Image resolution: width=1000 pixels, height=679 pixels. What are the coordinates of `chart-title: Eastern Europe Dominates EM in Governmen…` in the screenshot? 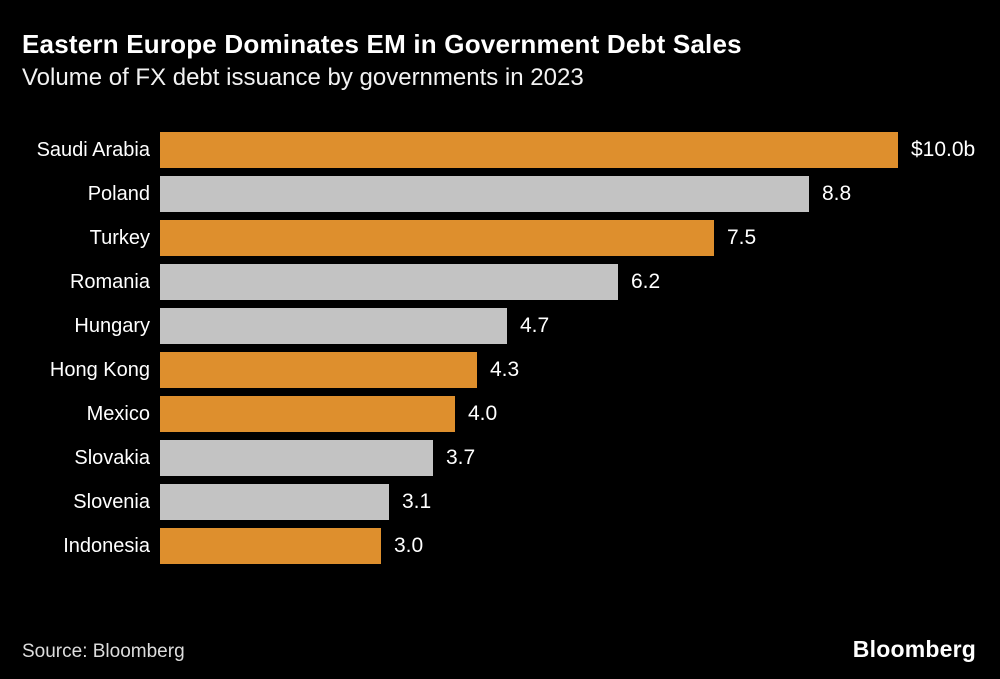 It's located at (382, 44).